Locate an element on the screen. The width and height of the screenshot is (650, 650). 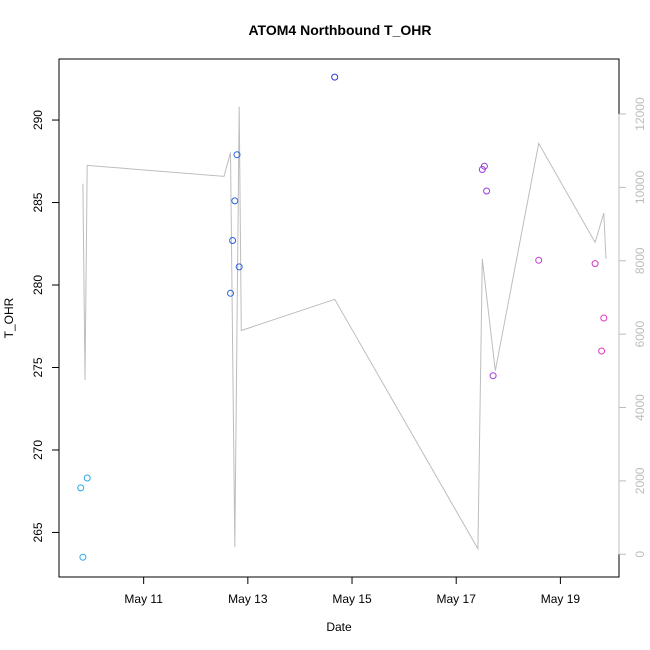
y-tick-label: 280 is located at coordinates (38, 285).